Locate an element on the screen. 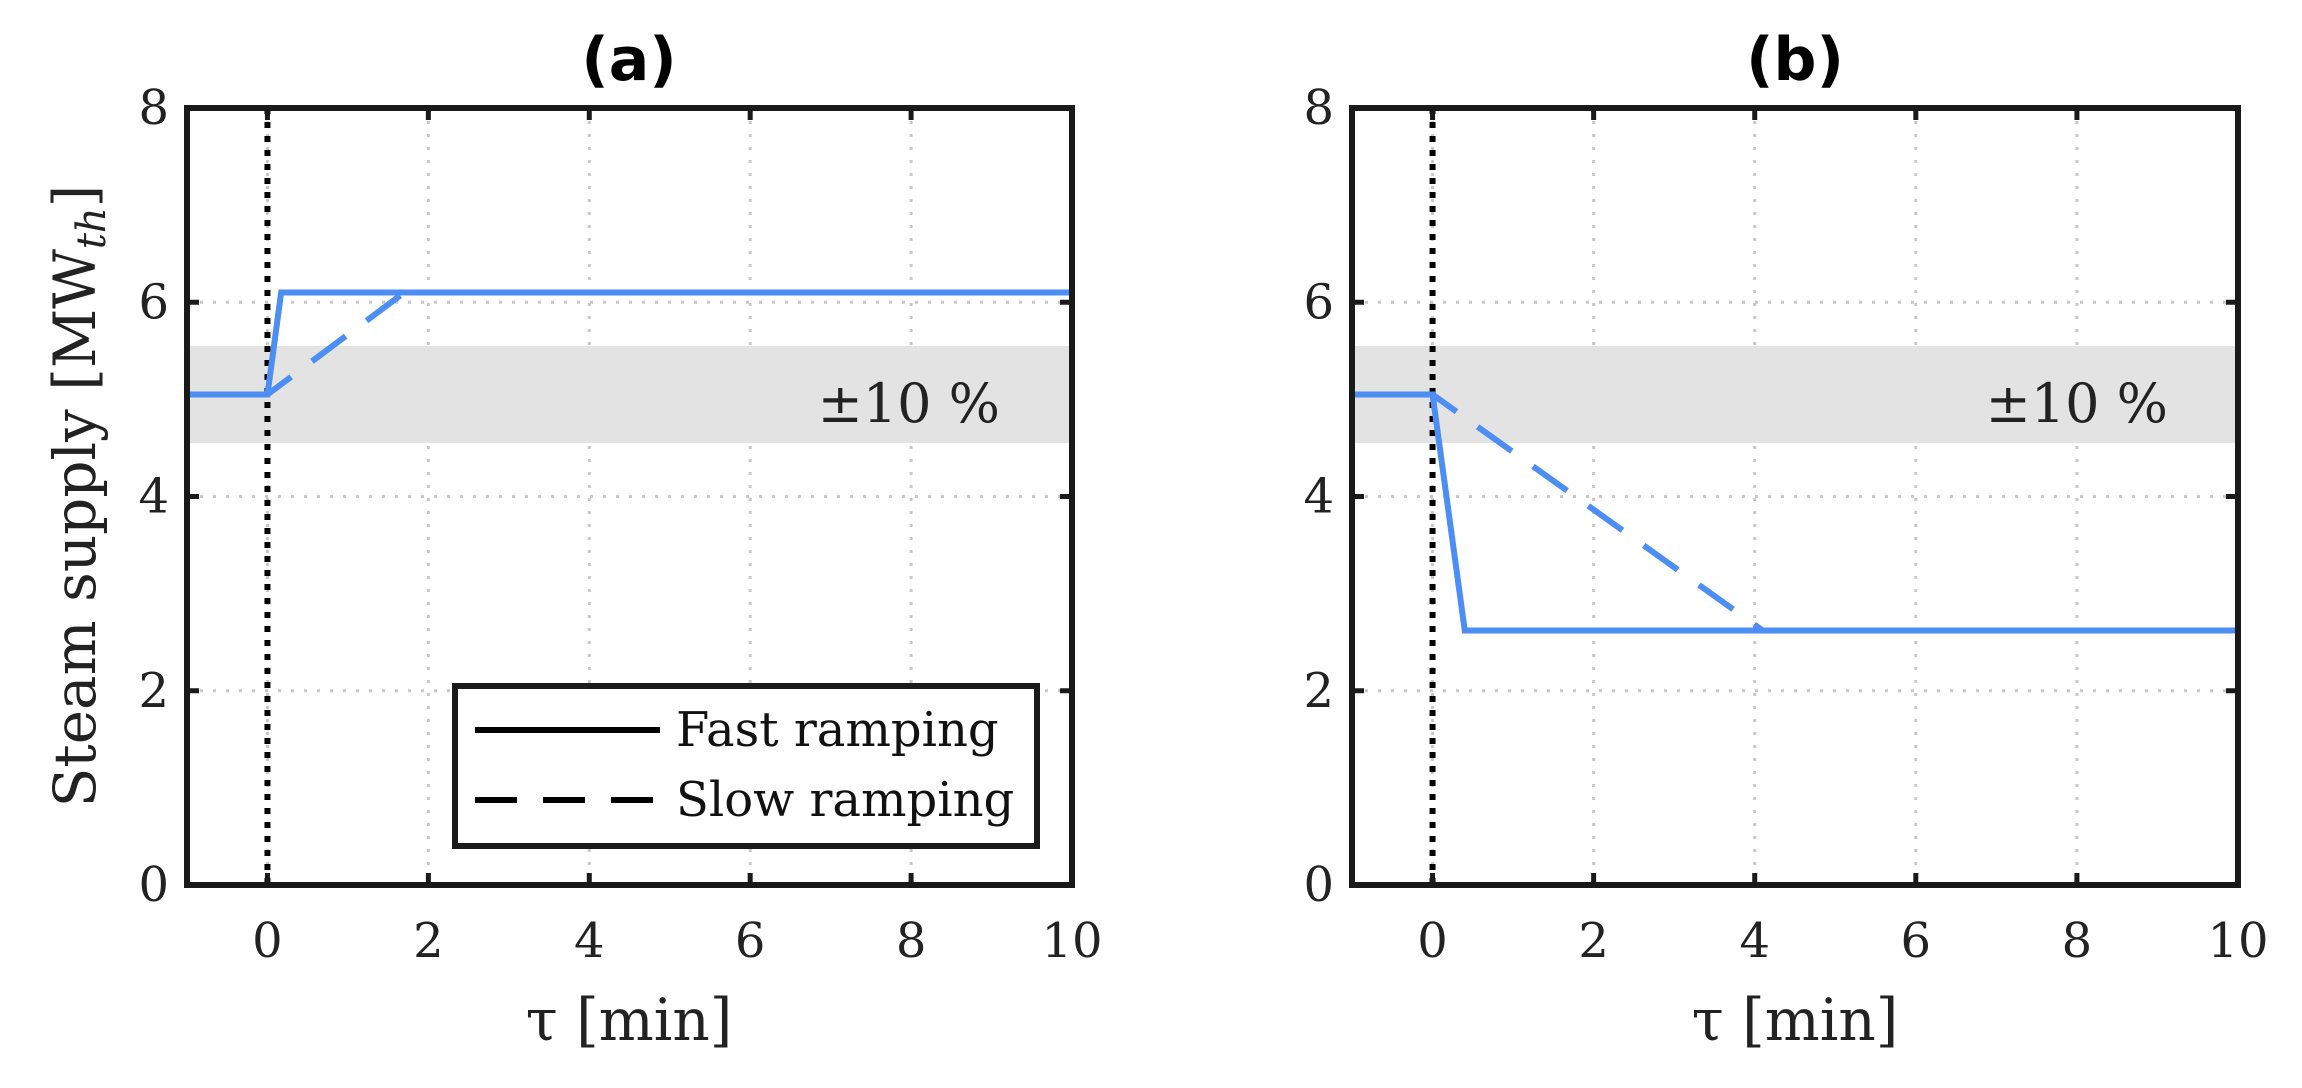 This screenshot has width=2302, height=1088. panel-title-a: (a) is located at coordinates (628, 60).